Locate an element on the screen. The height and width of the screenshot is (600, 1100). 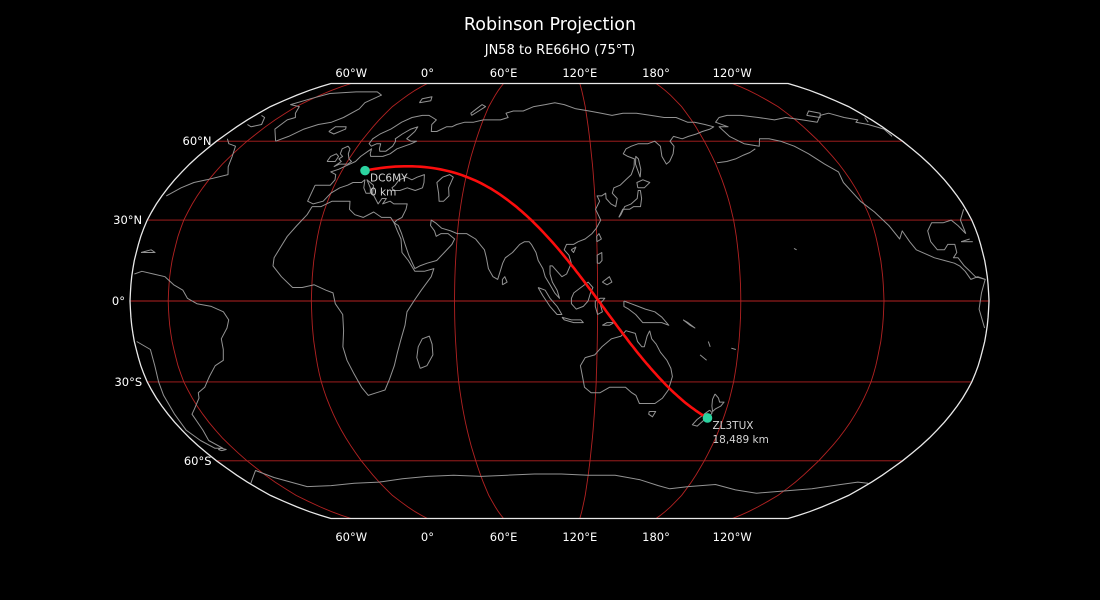
coast-fiji is located at coordinates (733, 348).